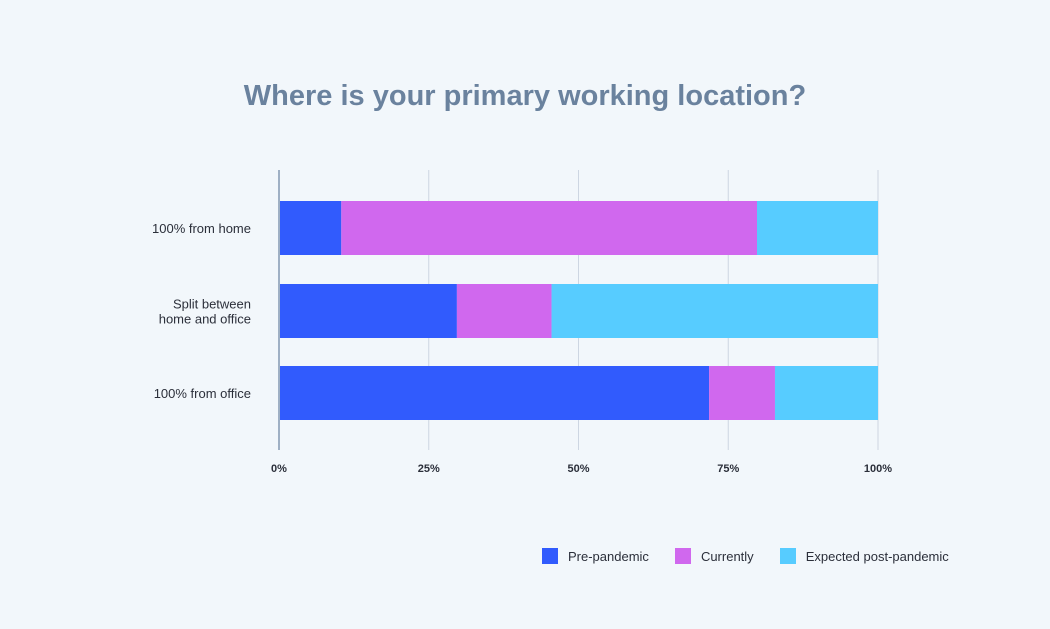 This screenshot has width=1050, height=629. I want to click on category-label: 100% from home, so click(201, 228).